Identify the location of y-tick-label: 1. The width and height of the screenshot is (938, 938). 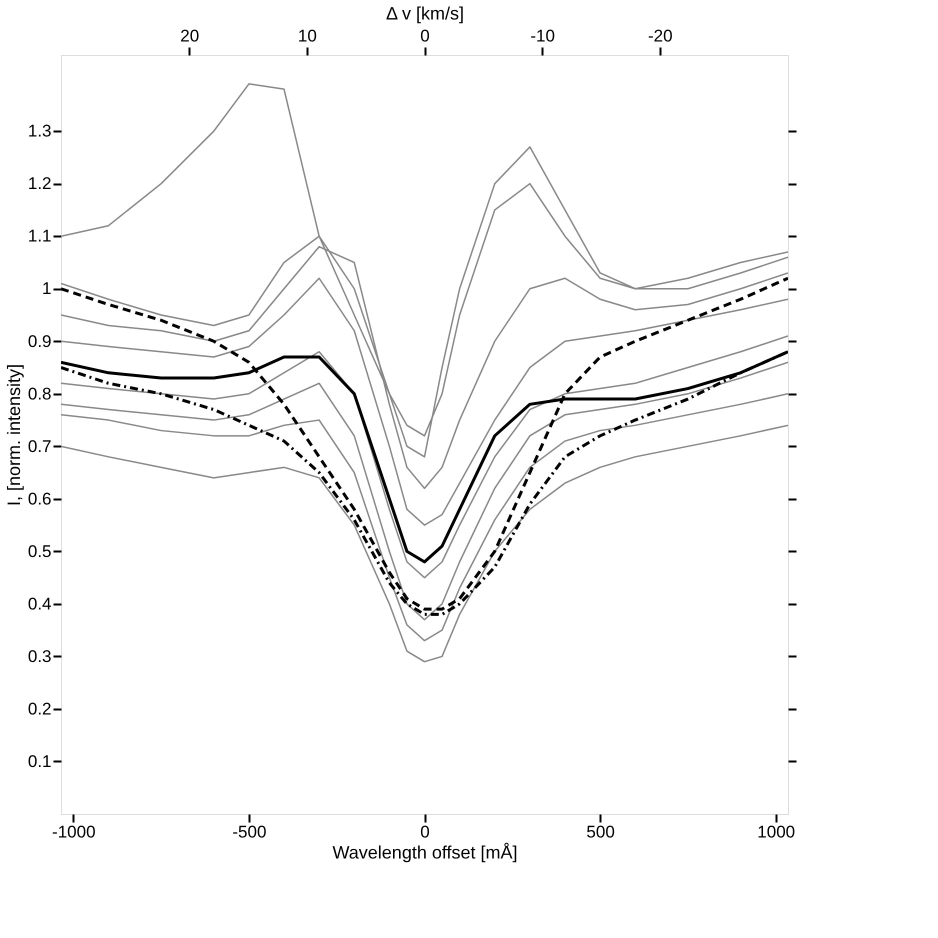
(47, 288).